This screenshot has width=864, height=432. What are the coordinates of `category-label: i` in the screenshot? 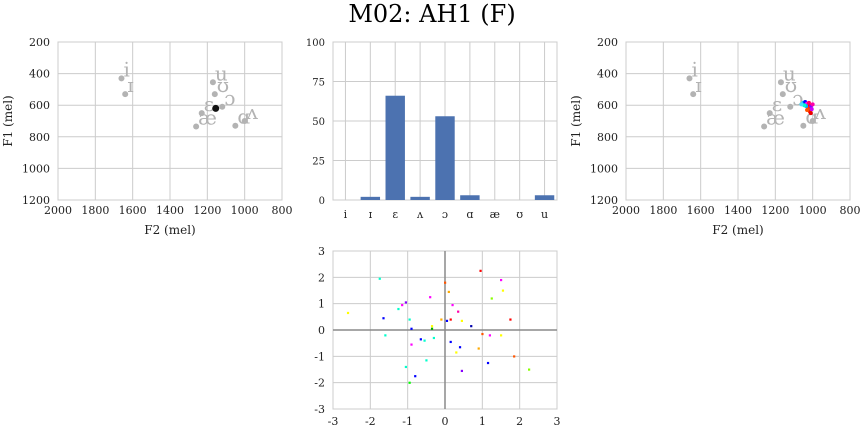 It's located at (346, 214).